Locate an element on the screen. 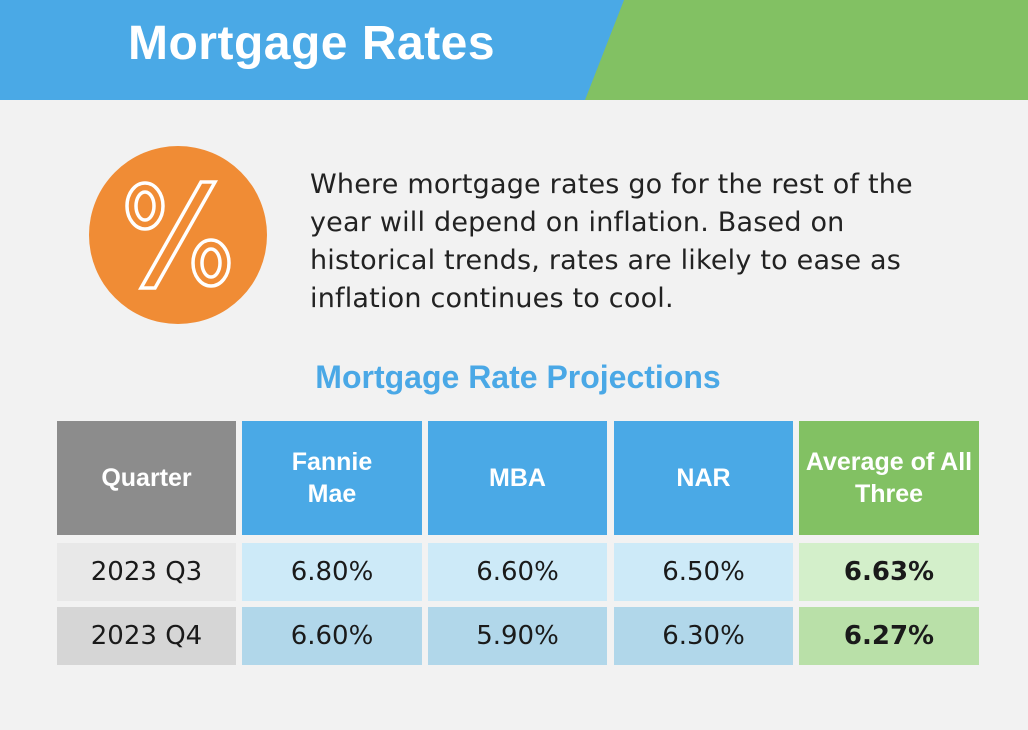  header-banner: Mortgage Rates is located at coordinates (514, 50).